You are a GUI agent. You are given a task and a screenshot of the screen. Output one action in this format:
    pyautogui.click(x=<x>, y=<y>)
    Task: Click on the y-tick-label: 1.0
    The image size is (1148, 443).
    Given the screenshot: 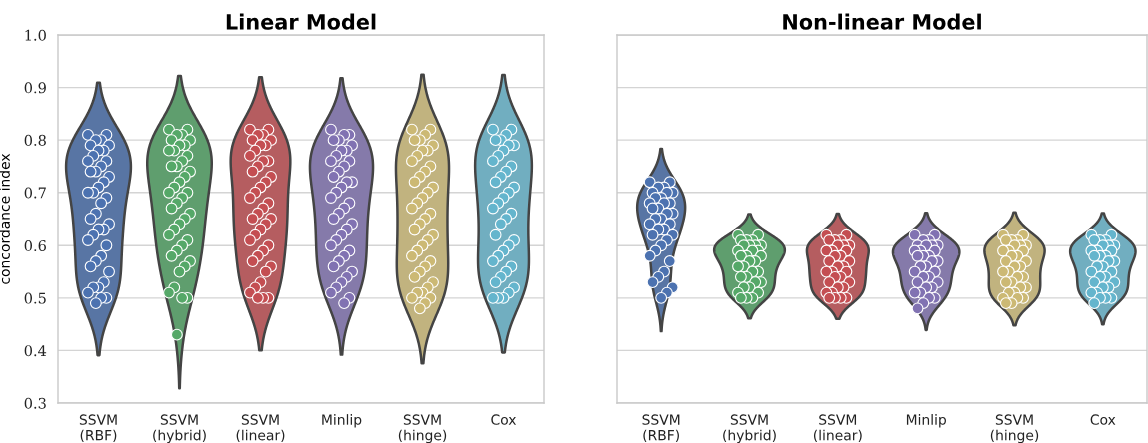 What is the action you would take?
    pyautogui.click(x=35, y=35)
    